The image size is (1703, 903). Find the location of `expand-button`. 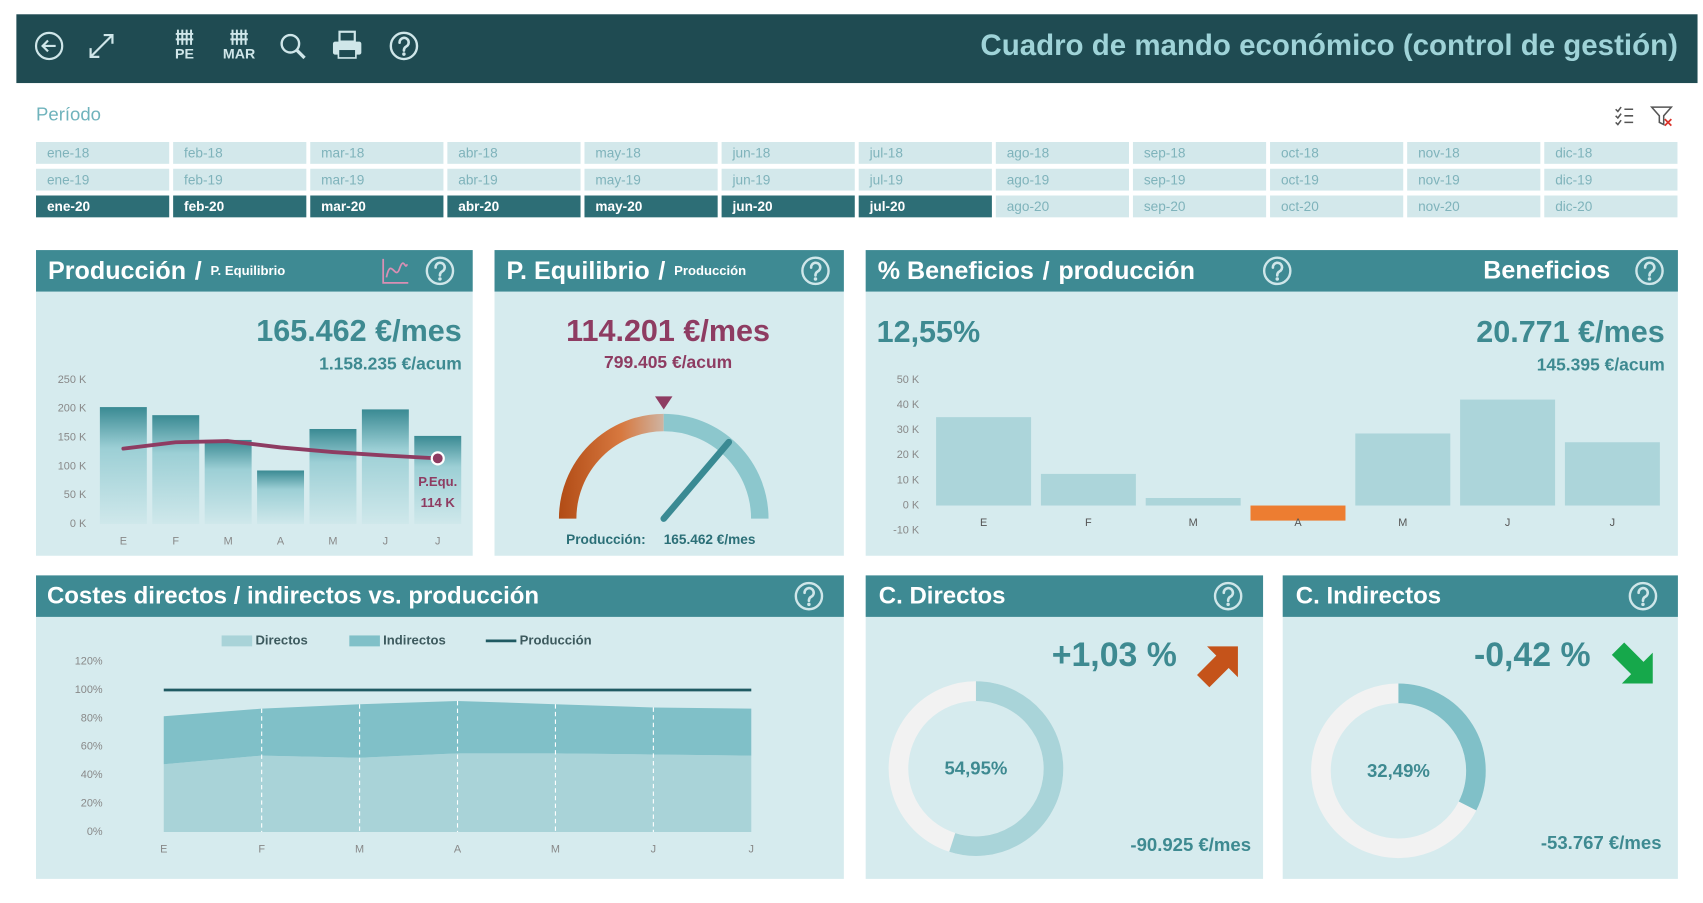

expand-button is located at coordinates (101, 45).